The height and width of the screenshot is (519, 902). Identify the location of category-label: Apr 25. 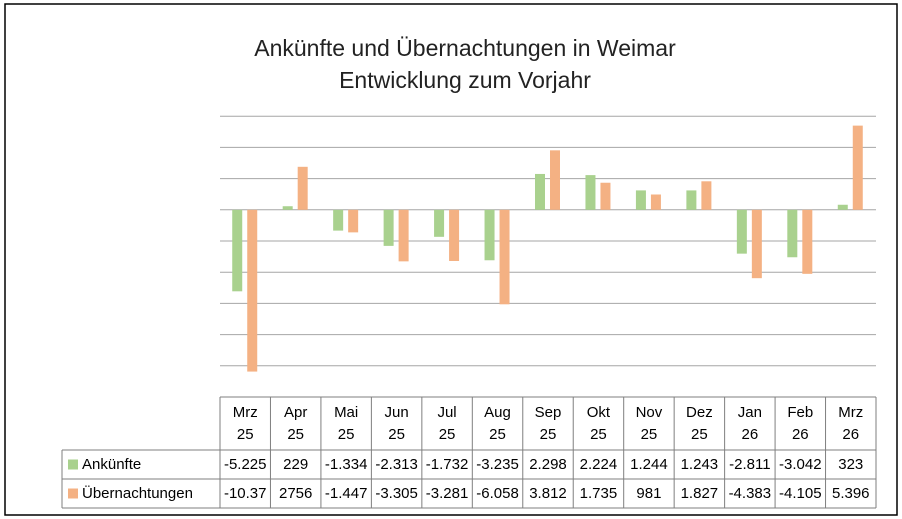
(295, 423).